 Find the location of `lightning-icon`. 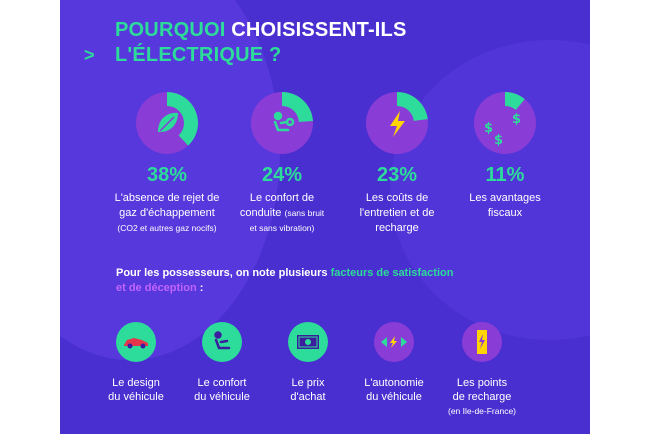

lightning-icon is located at coordinates (397, 124).